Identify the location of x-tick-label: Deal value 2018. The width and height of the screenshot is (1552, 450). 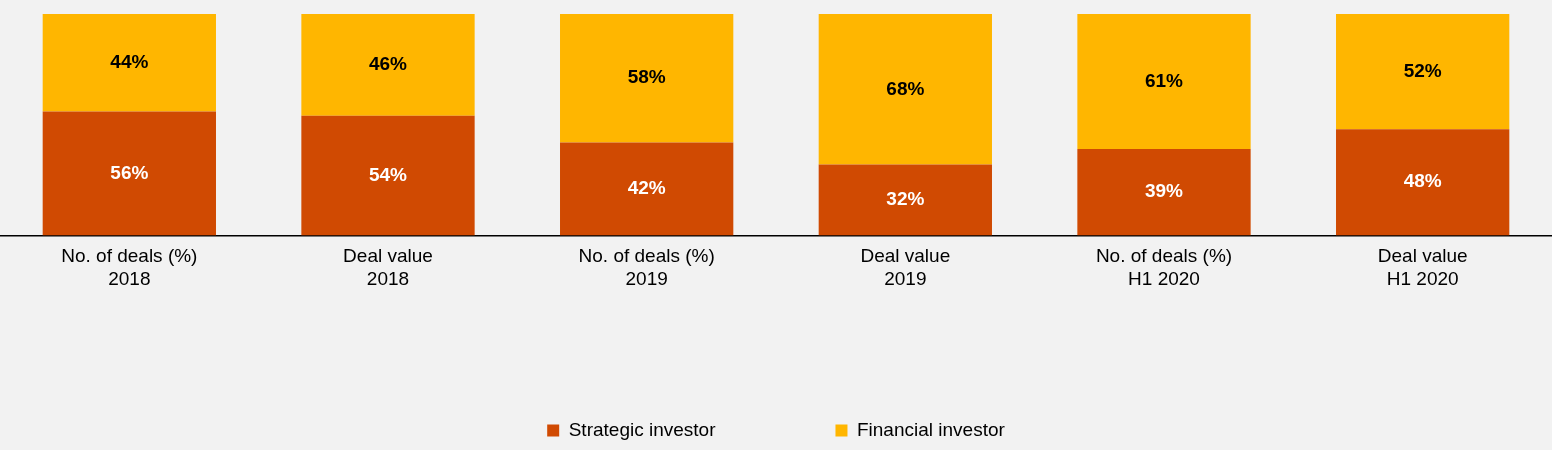
(388, 267).